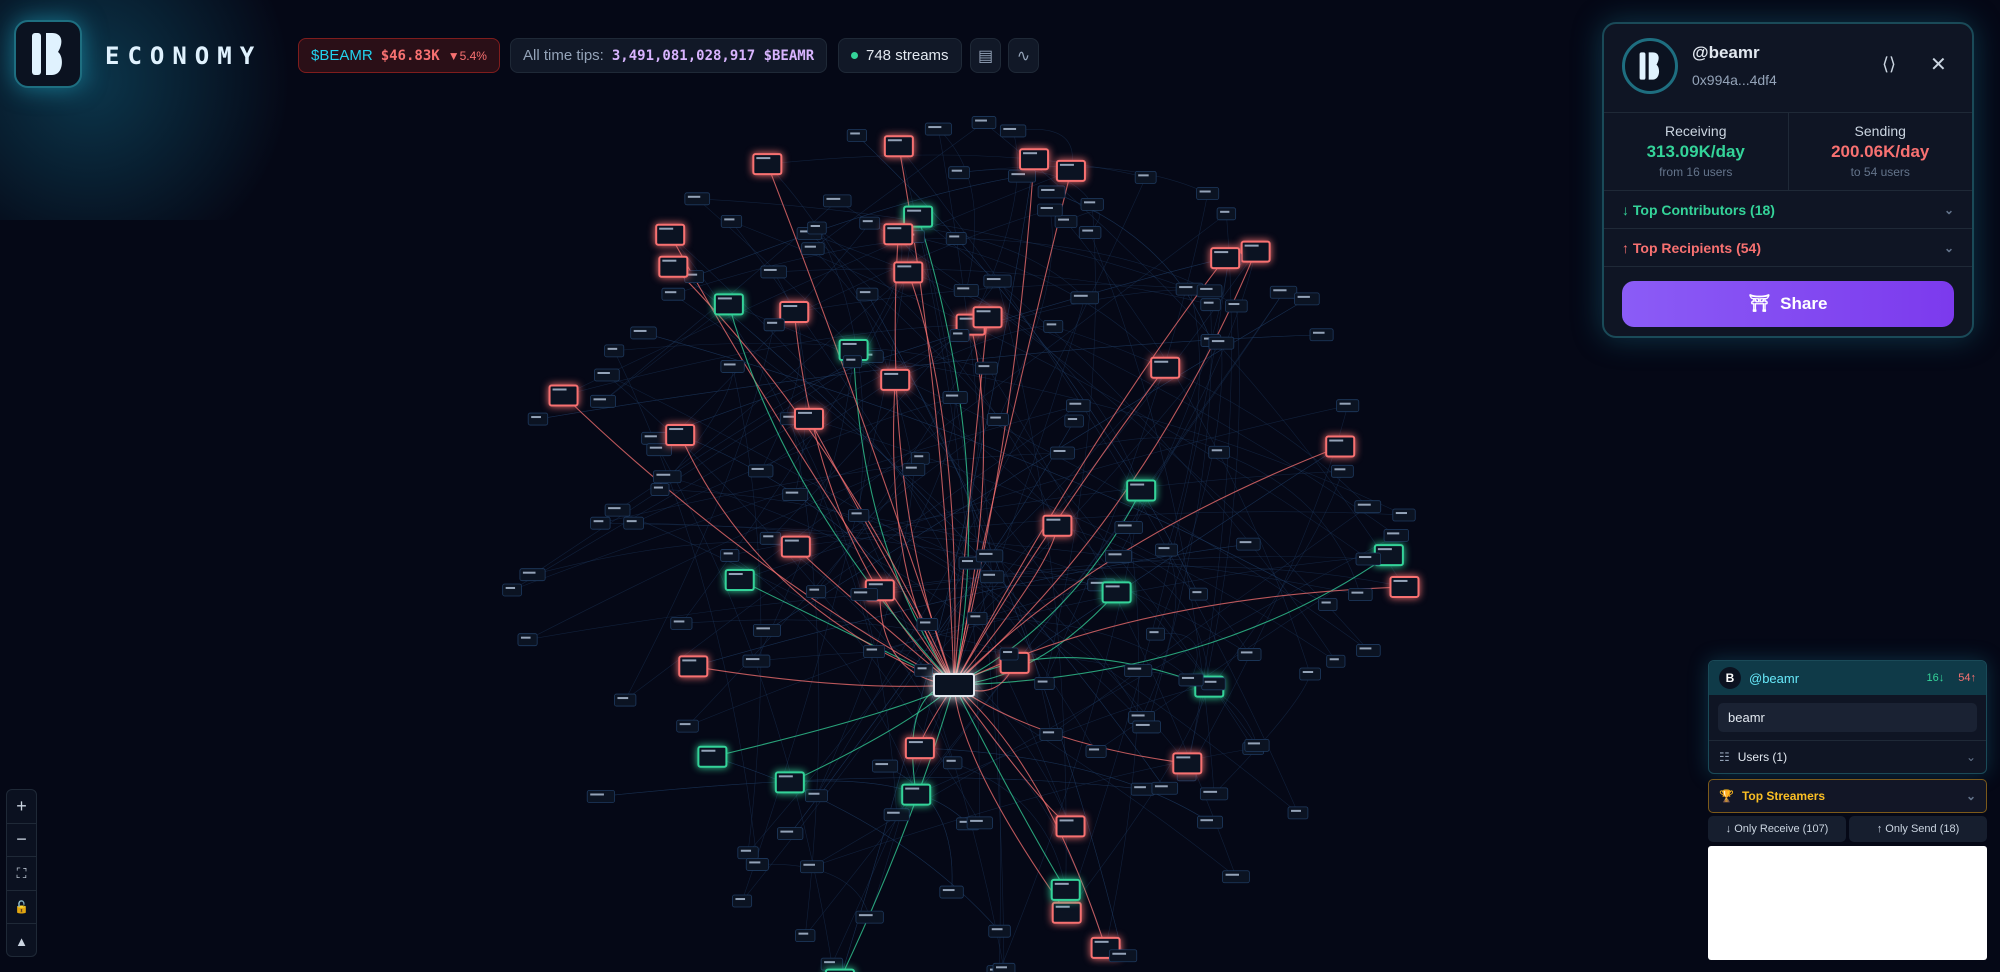  Describe the element at coordinates (1023, 55) in the screenshot. I see `activity-button: ∿` at that location.